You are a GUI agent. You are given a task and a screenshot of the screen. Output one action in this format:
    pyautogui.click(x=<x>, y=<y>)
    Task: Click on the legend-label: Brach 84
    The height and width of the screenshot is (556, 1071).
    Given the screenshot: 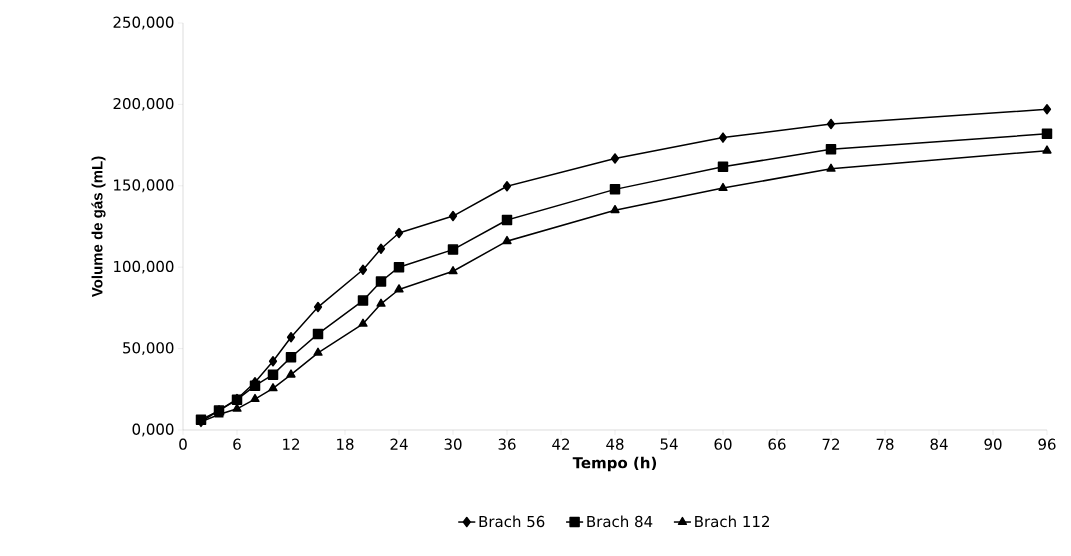 What is the action you would take?
    pyautogui.click(x=620, y=521)
    